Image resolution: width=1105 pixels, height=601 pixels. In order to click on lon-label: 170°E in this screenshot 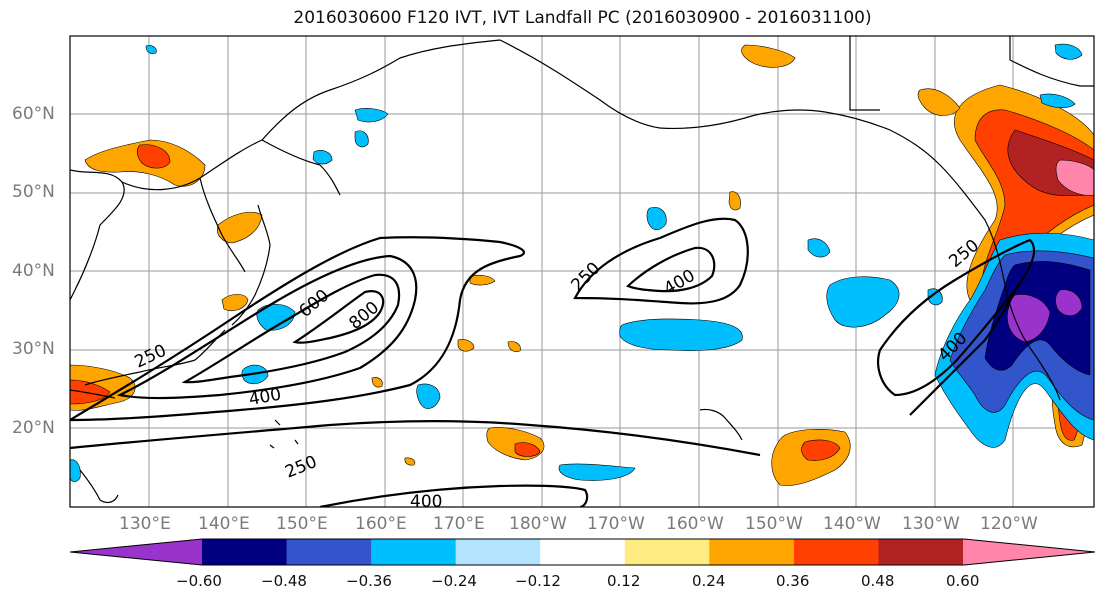, I will do `click(459, 524)`.